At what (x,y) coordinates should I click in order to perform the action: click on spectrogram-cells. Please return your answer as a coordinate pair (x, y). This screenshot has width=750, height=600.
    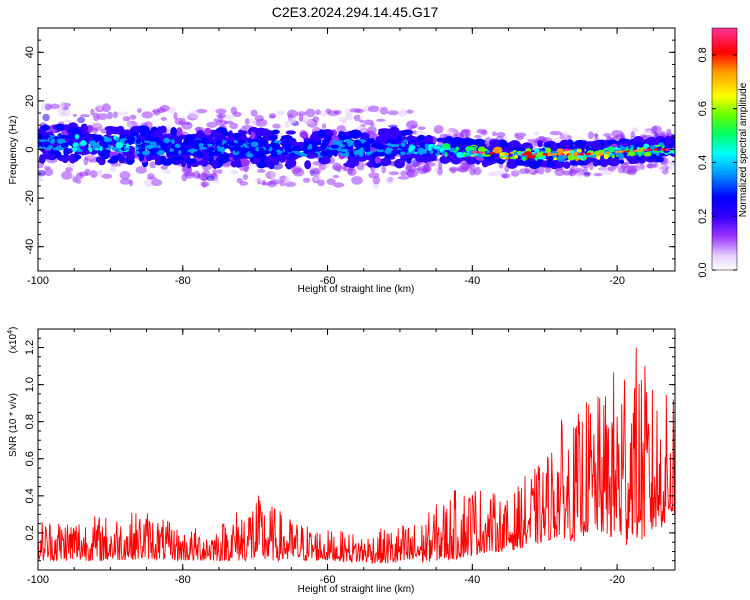
    Looking at the image, I should click on (356, 145).